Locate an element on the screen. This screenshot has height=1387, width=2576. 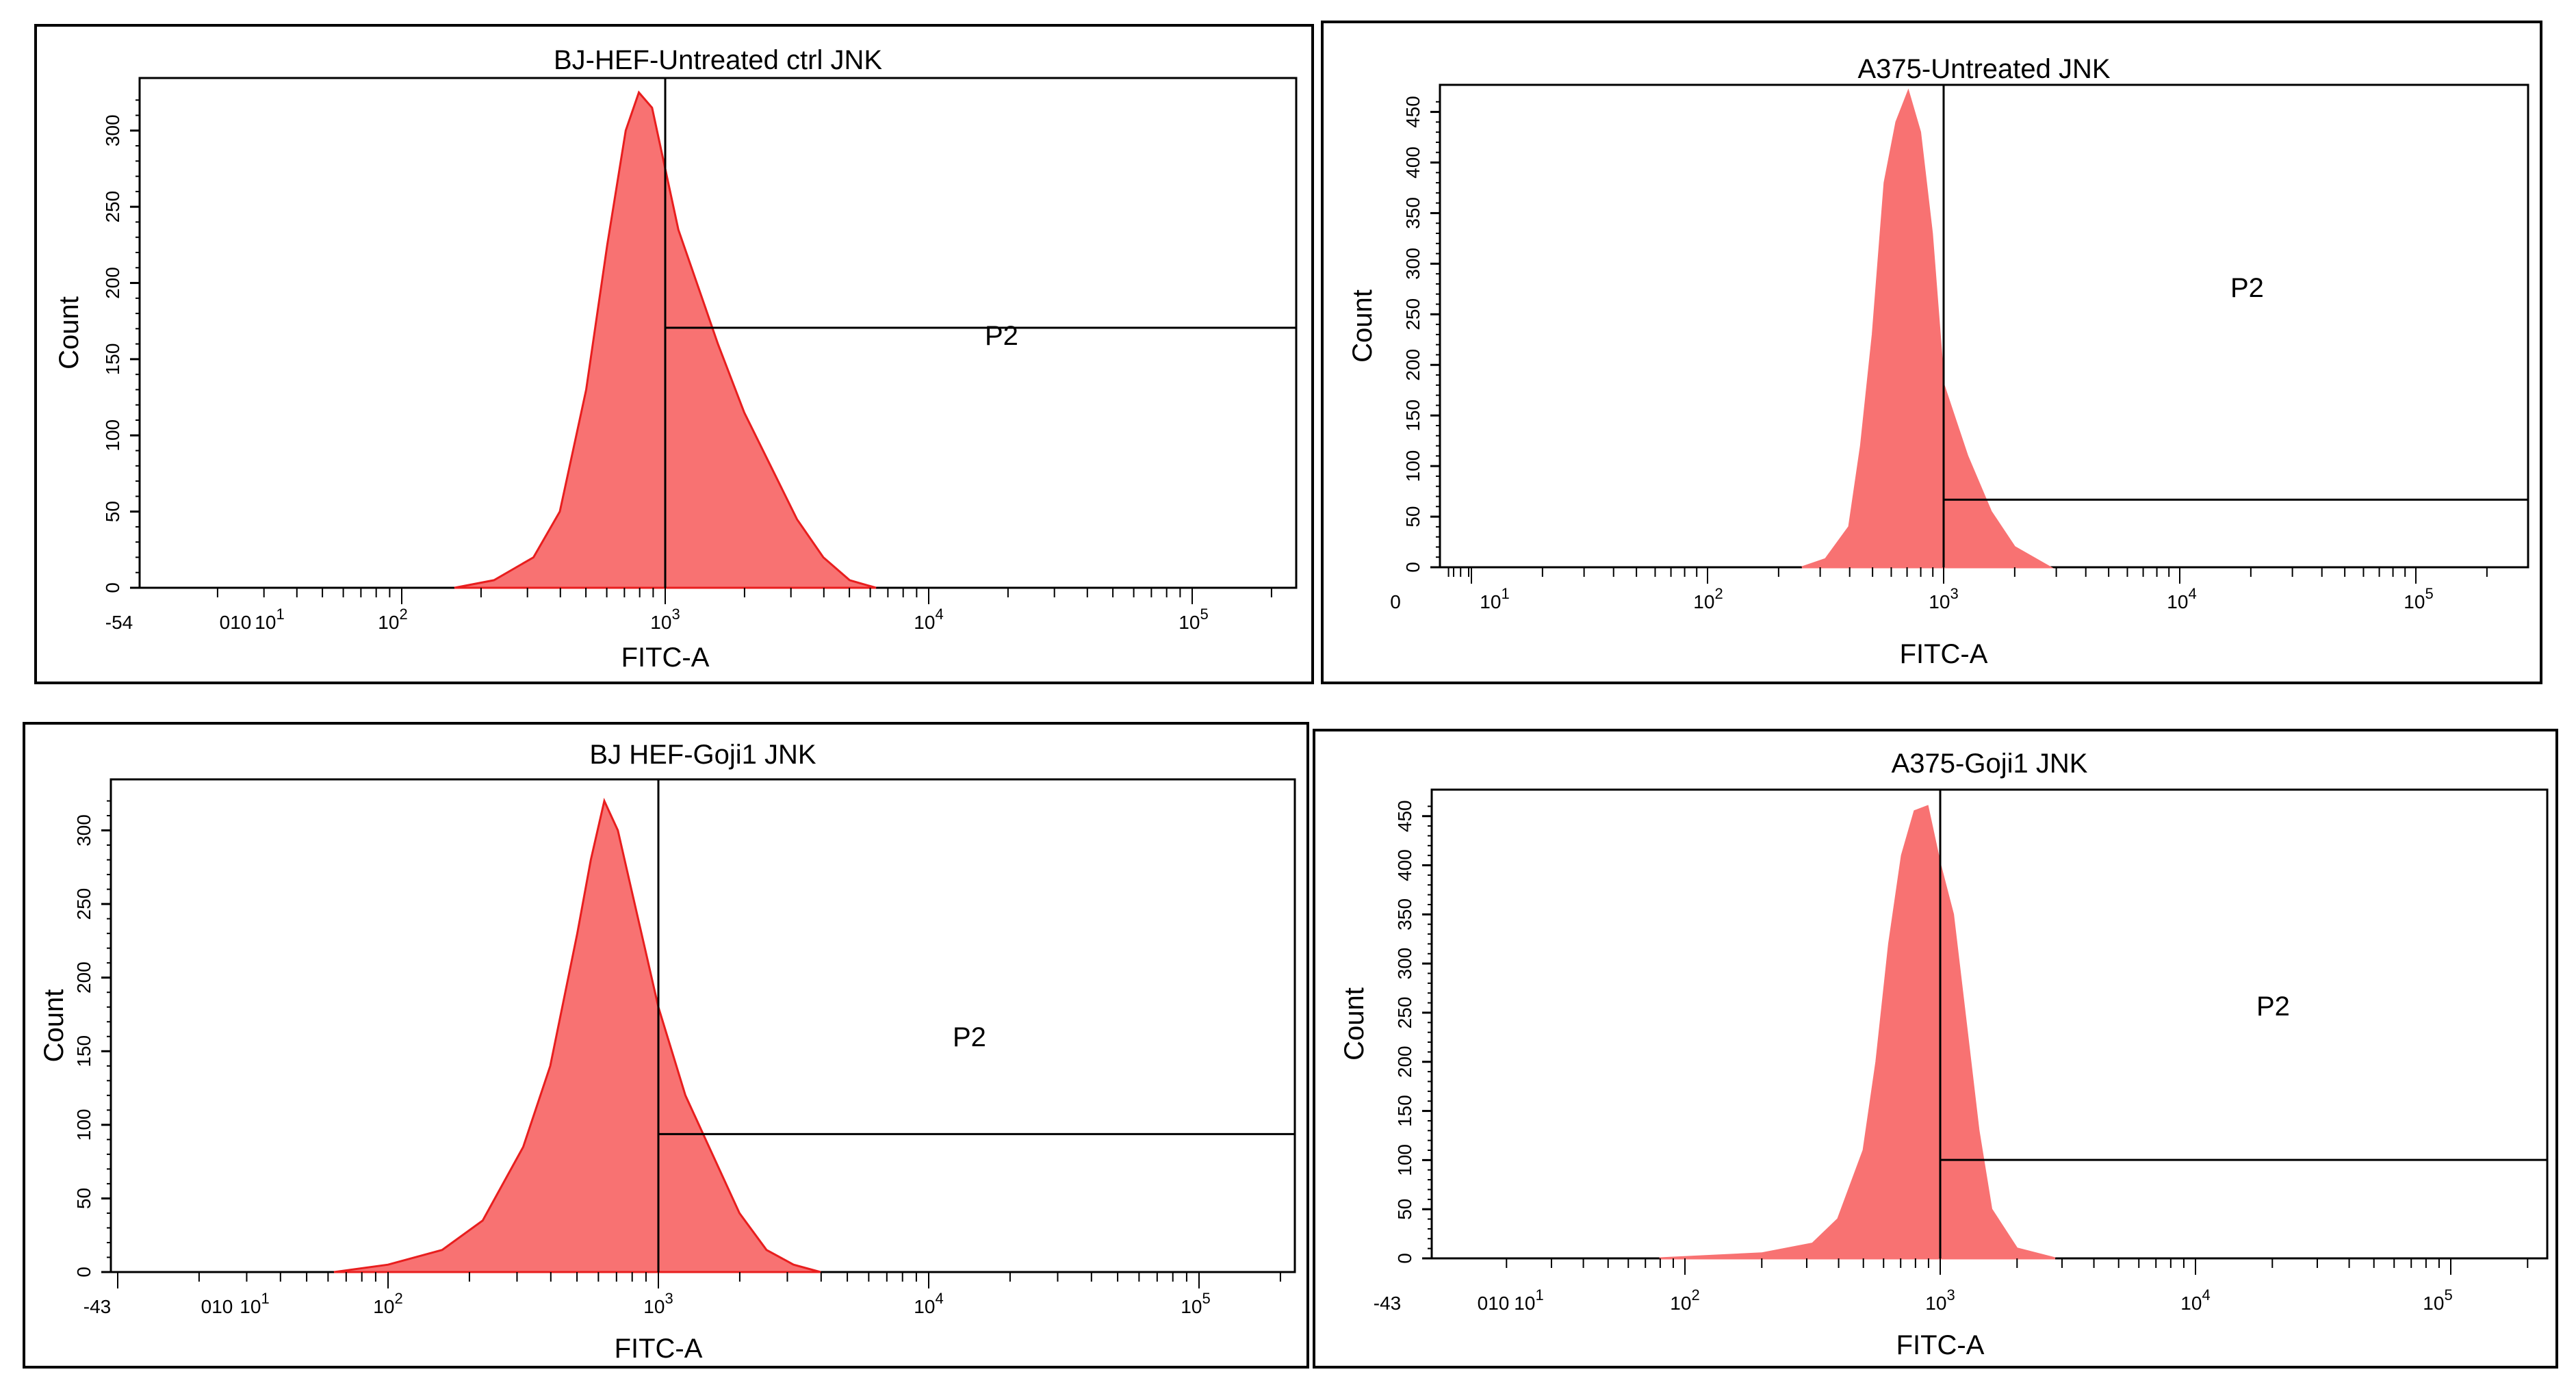
plot-frame is located at coordinates (1989, 1024).